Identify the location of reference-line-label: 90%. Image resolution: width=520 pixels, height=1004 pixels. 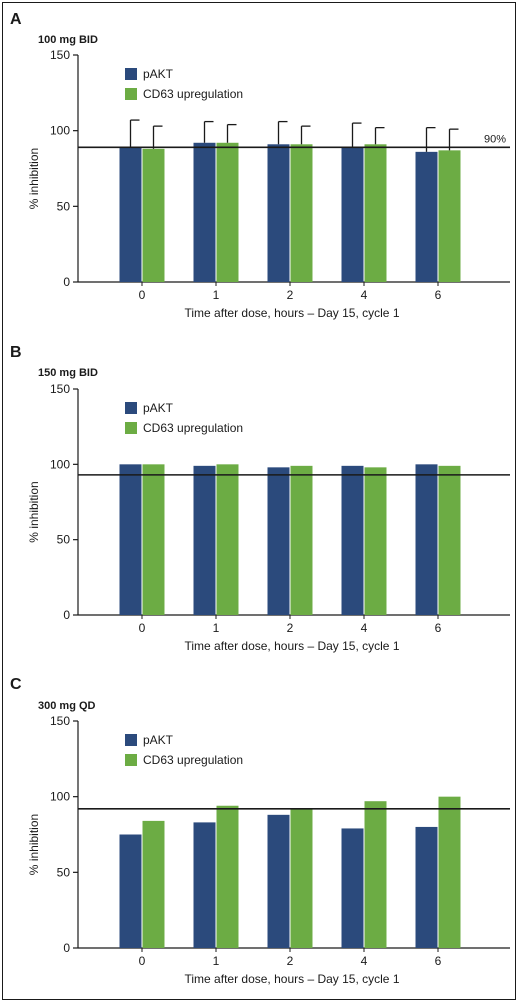
(495, 139).